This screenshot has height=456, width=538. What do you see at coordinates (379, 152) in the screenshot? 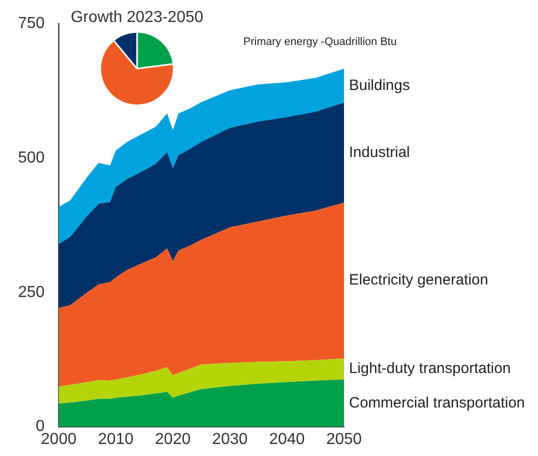
I see `series-label: Industrial` at bounding box center [379, 152].